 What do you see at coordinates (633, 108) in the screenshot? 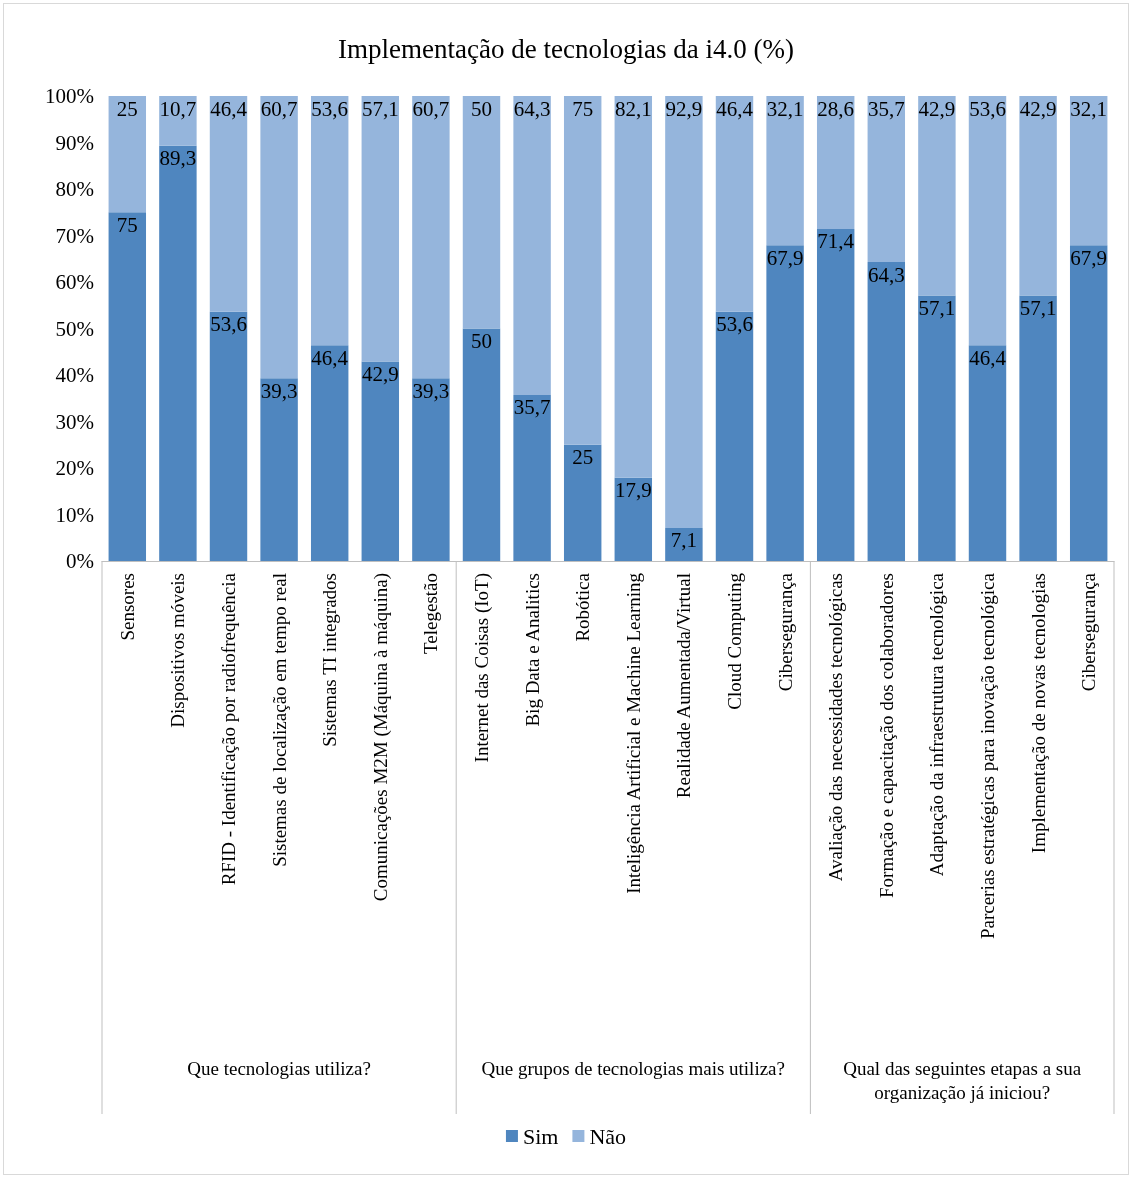
I see `data-label: 82,1` at bounding box center [633, 108].